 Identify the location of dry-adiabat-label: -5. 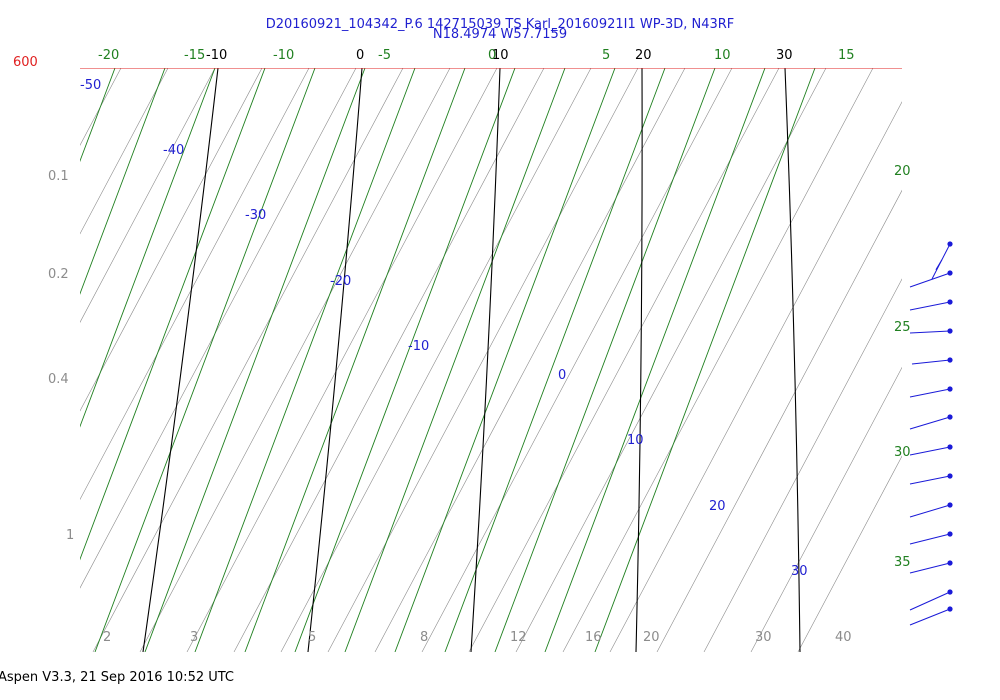
(384, 55).